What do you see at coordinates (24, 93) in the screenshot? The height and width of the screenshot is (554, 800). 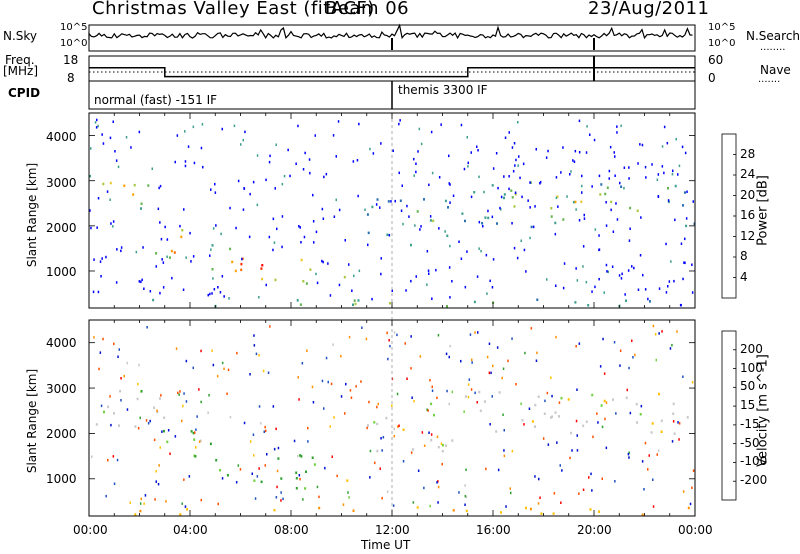 I see `cpid-label: CPID` at bounding box center [24, 93].